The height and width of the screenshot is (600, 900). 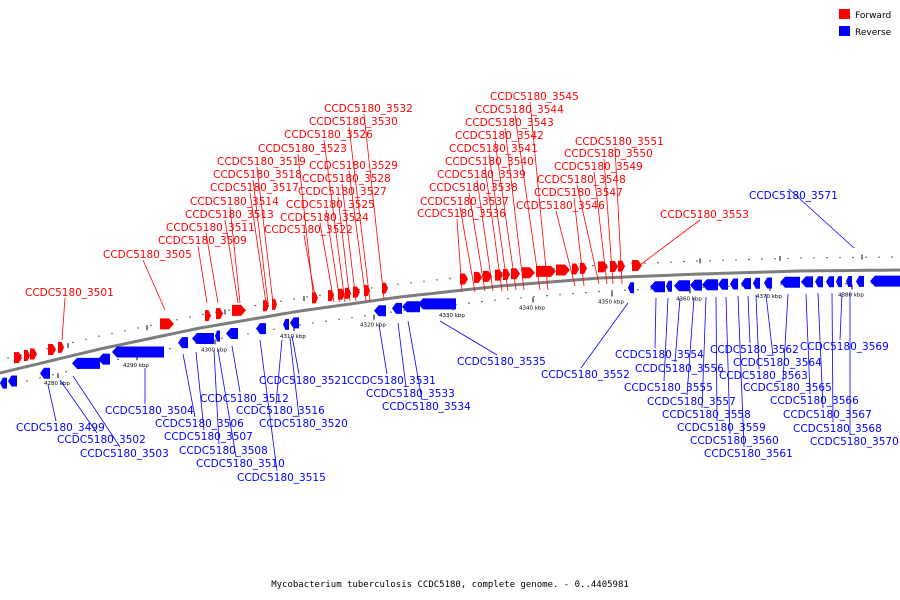 I want to click on forward-gene-label: CCDC5180_3519, so click(x=261, y=162).